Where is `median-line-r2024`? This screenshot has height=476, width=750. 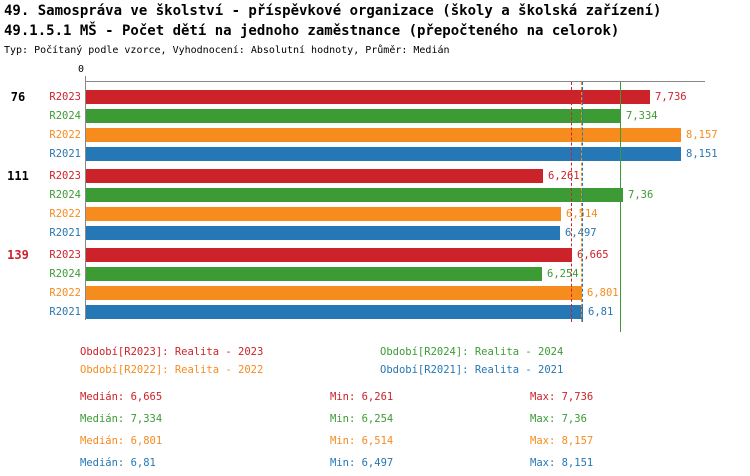 median-line-r2024 is located at coordinates (620, 207).